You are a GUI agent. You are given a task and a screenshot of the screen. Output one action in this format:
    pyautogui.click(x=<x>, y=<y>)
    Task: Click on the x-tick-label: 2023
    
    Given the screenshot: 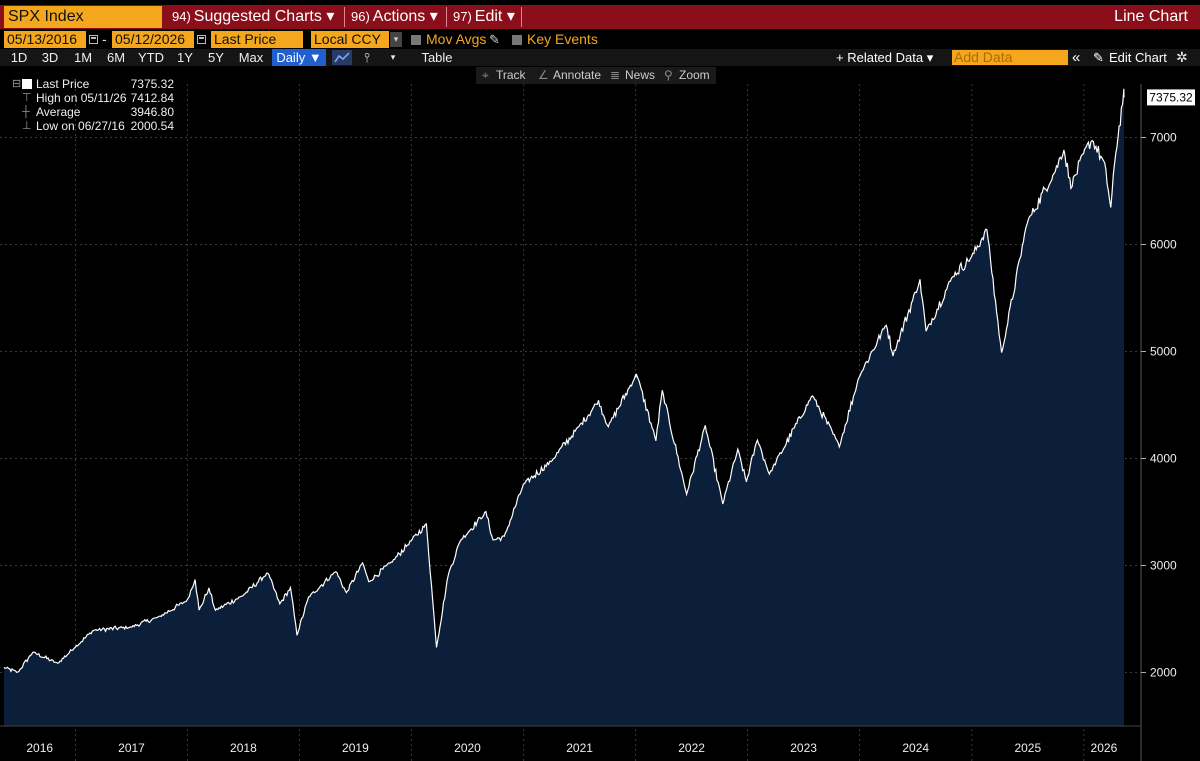 What is the action you would take?
    pyautogui.click(x=803, y=748)
    